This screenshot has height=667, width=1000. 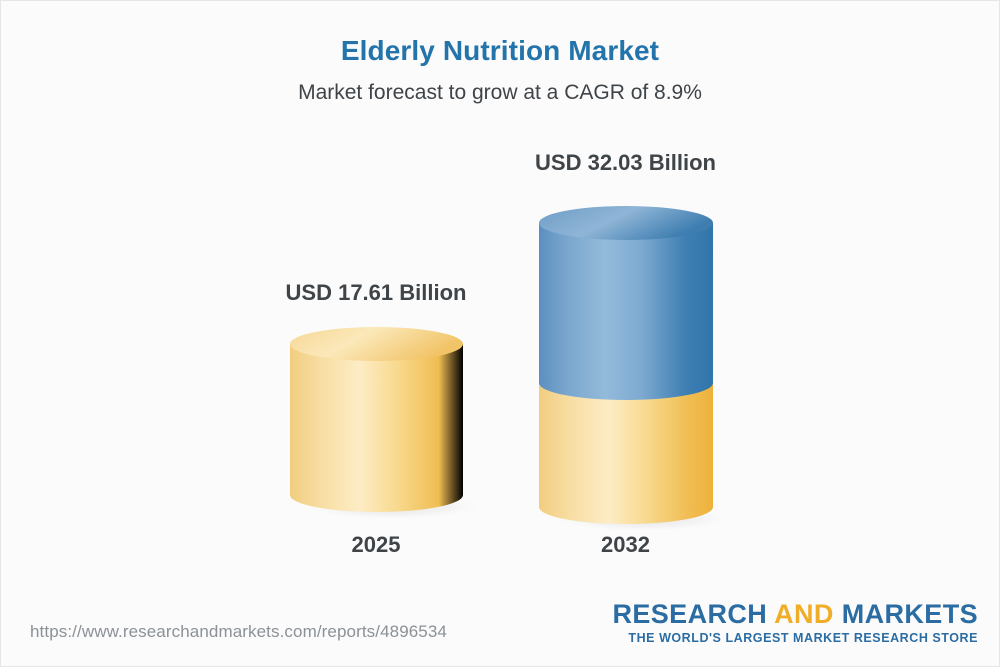 What do you see at coordinates (625, 162) in the screenshot?
I see `bar-value-label-2032: USD 32.03 Billion` at bounding box center [625, 162].